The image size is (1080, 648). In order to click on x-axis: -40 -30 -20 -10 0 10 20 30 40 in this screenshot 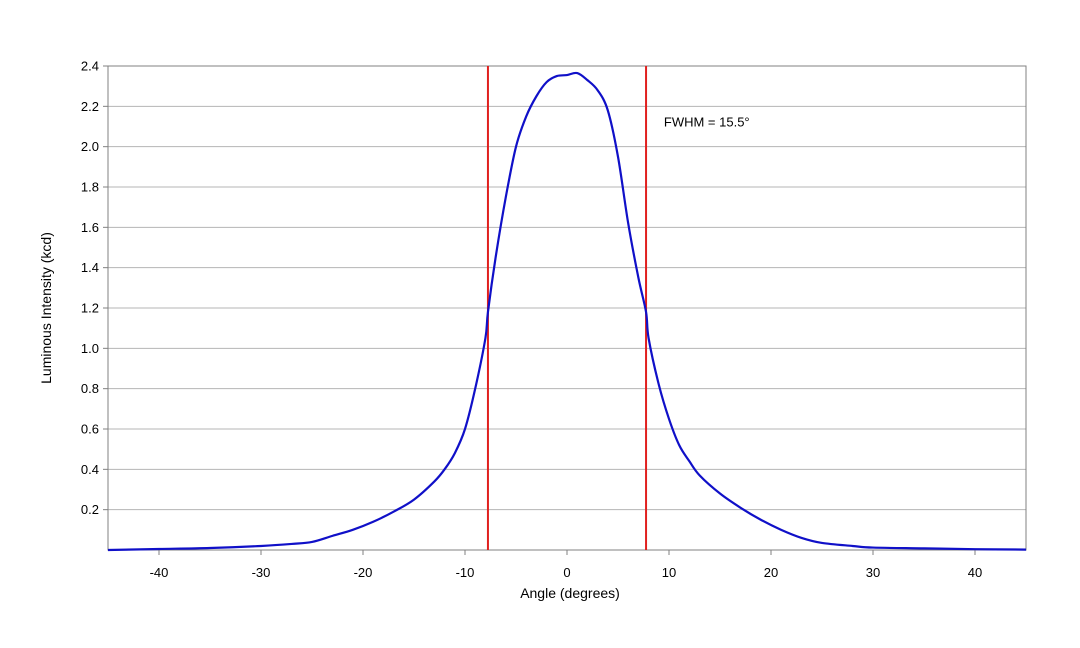, I will do `click(566, 565)`.